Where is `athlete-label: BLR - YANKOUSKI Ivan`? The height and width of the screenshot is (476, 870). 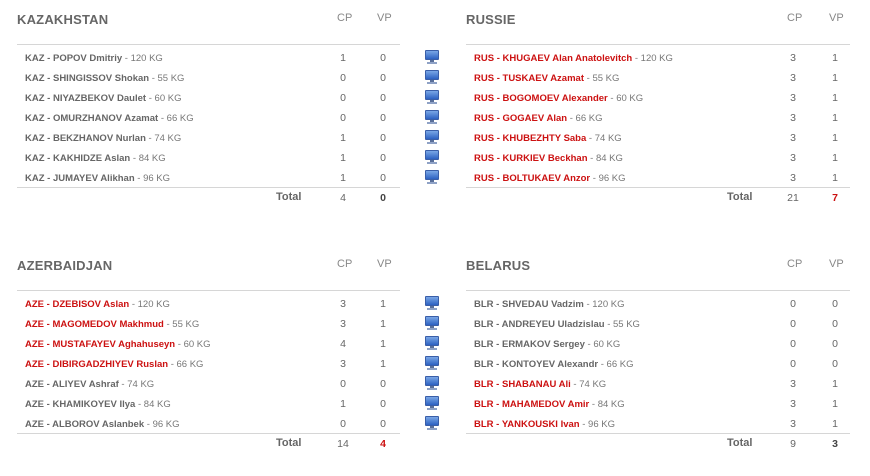
athlete-label: BLR - YANKOUSKI Ivan is located at coordinates (527, 424).